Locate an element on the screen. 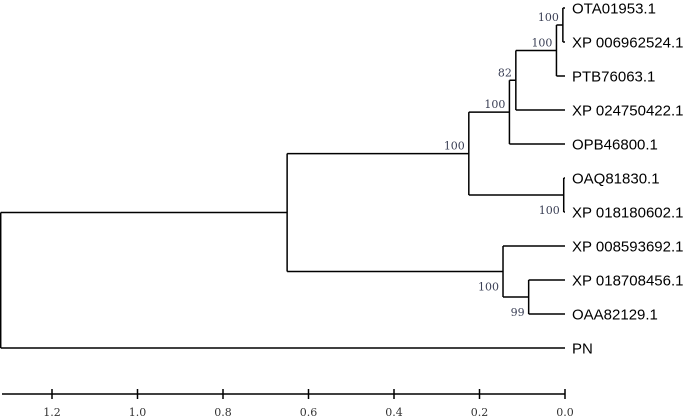 This screenshot has width=700, height=417. scale-tick-label: 1.0 is located at coordinates (138, 411).